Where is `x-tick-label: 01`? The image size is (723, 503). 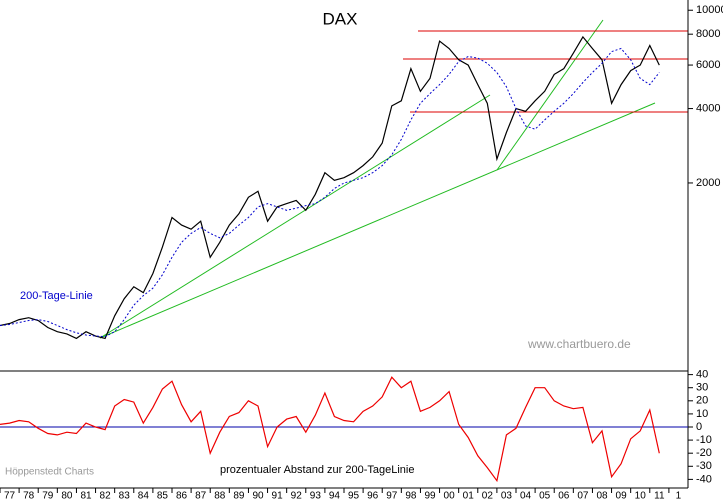
x-tick-label: 01 is located at coordinates (469, 496).